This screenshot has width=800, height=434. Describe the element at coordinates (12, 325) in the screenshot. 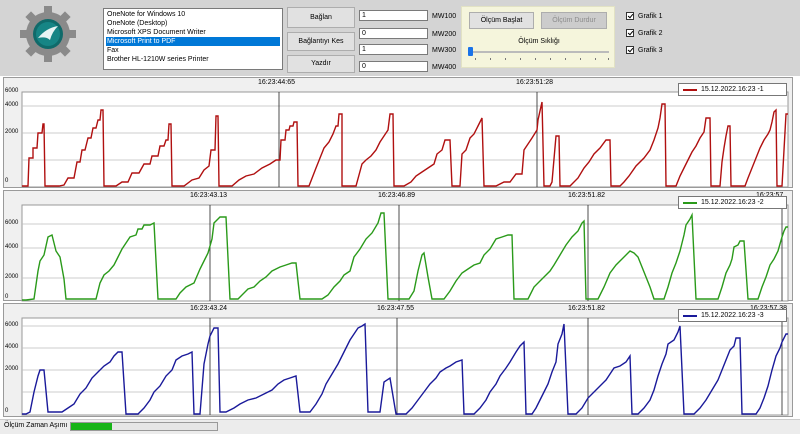

I see `chart-3-ytick: 6000` at that location.